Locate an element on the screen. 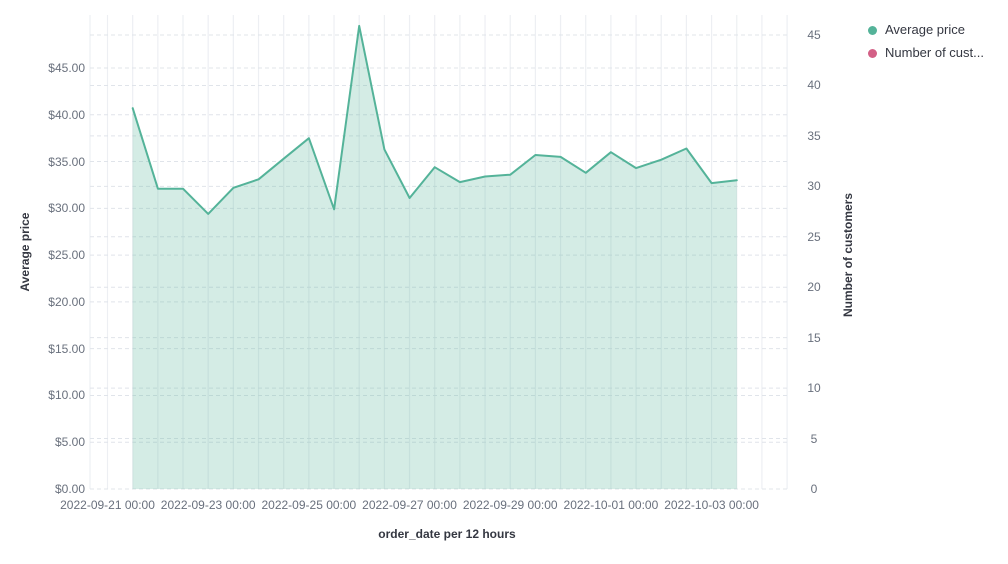  x-axis-tick-label: 2022-10-03 00:00 is located at coordinates (711, 505).